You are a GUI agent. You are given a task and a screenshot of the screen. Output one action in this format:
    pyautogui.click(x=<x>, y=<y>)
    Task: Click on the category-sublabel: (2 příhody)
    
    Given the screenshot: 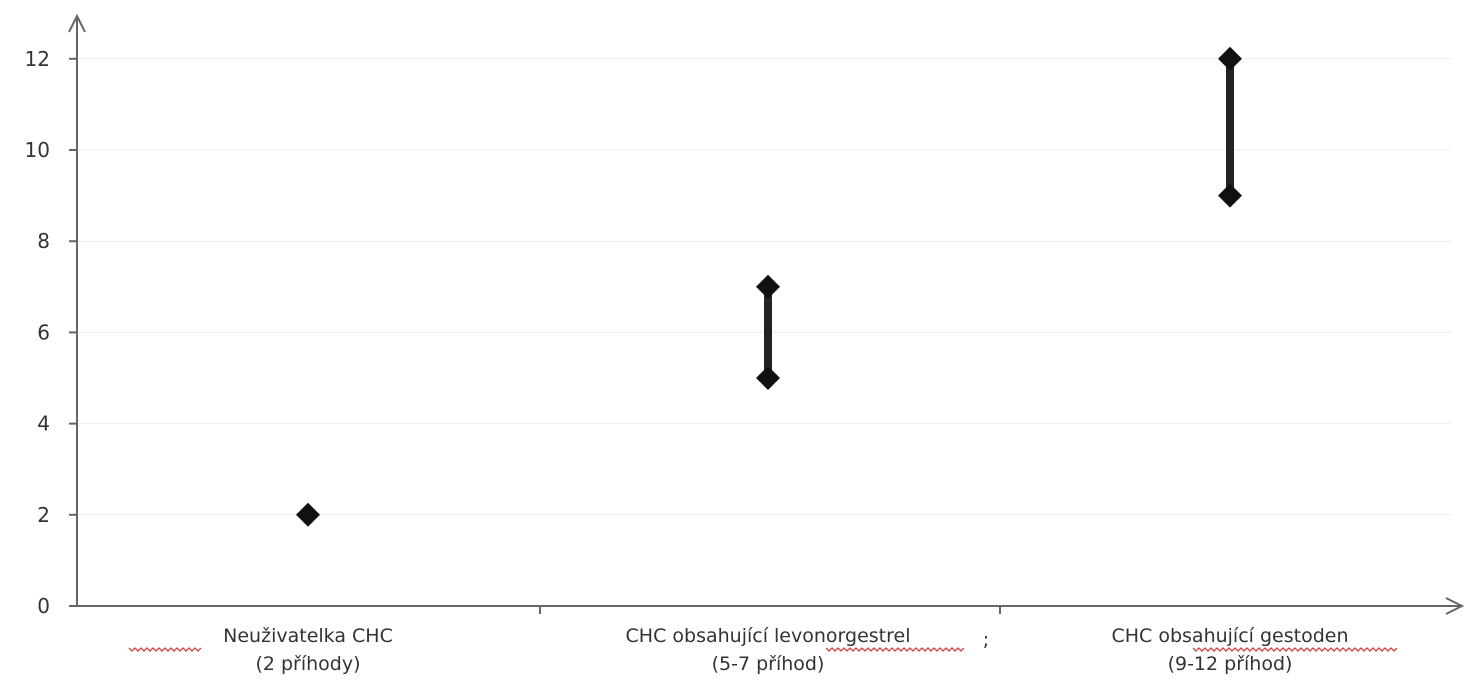 What is the action you would take?
    pyautogui.click(x=307, y=664)
    